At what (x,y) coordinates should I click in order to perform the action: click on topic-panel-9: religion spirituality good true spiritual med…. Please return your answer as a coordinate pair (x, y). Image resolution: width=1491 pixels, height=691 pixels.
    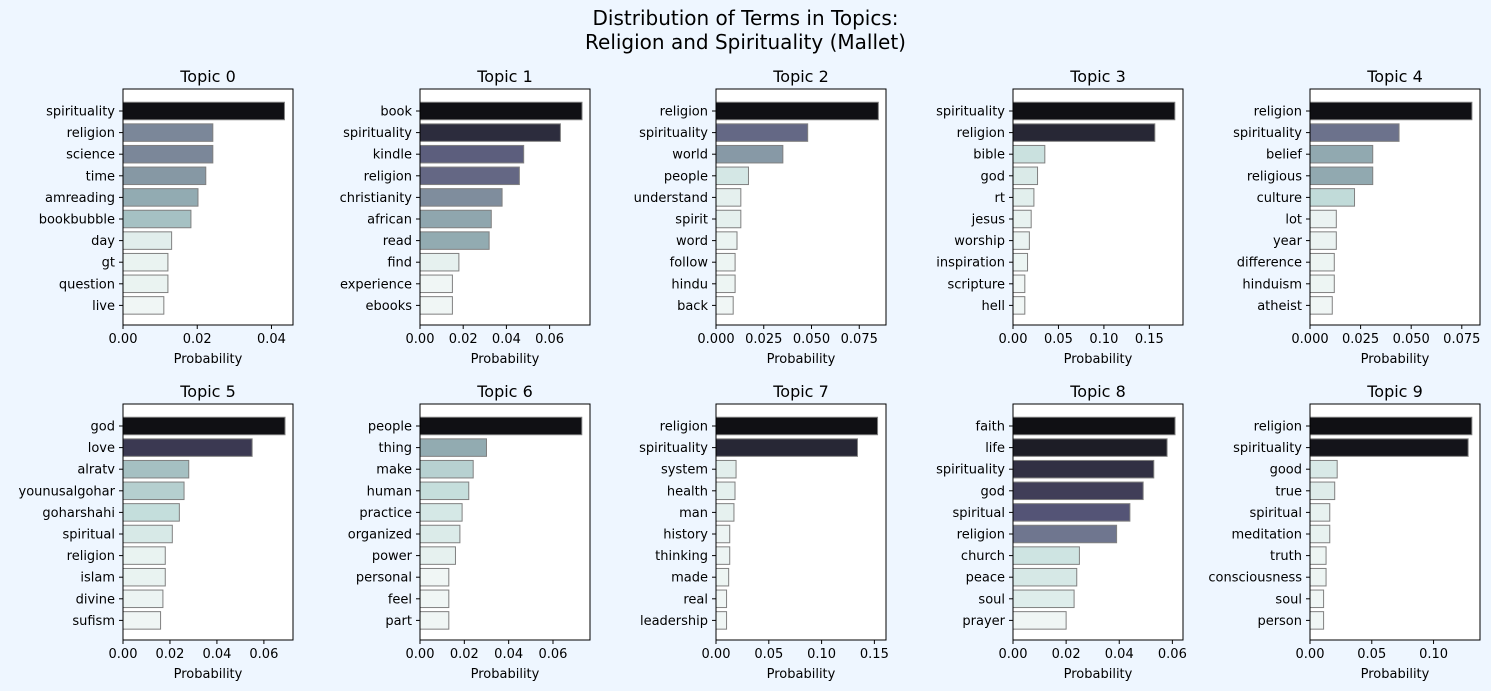
    Looking at the image, I should click on (1344, 532).